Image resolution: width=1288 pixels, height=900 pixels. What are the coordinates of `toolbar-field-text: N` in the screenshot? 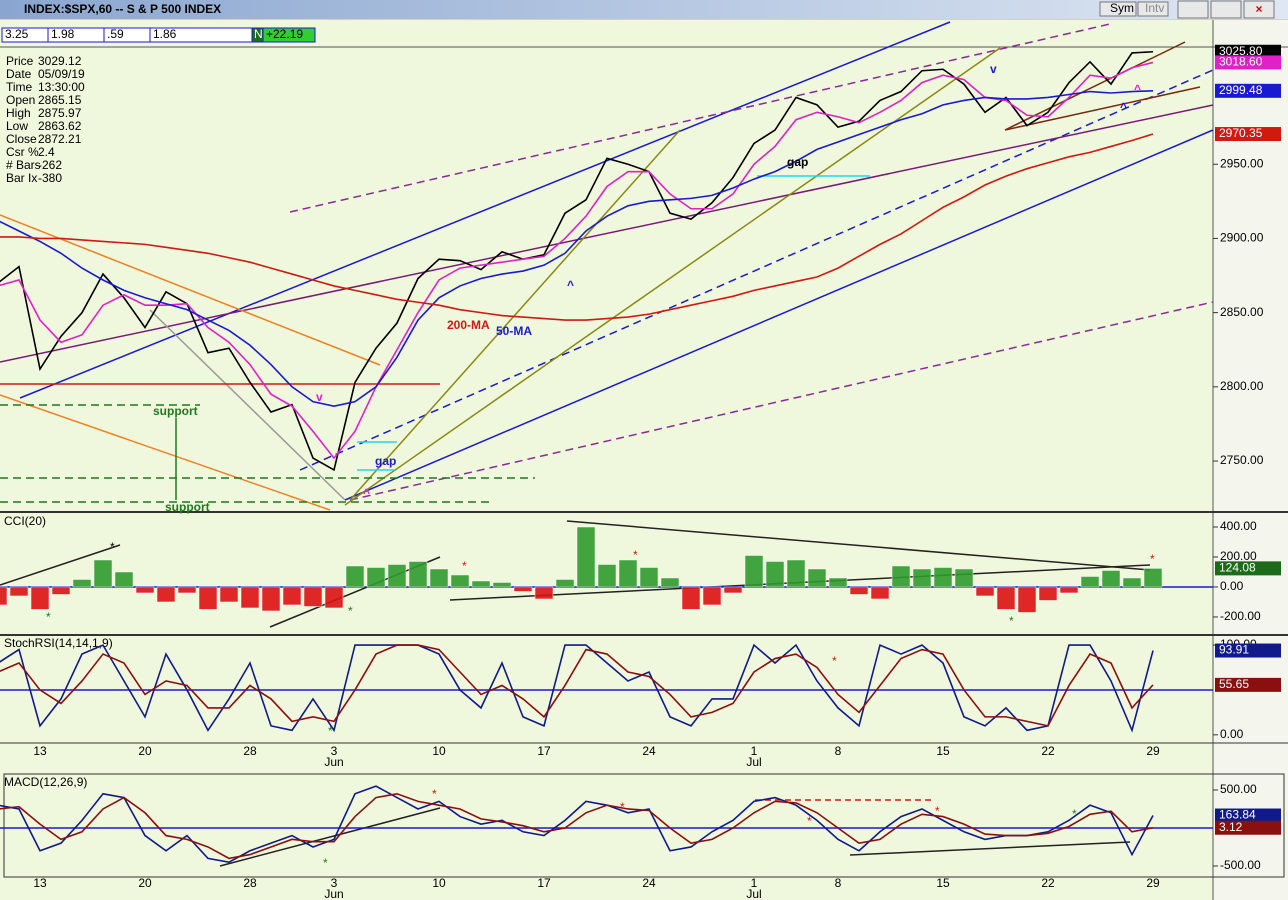 It's located at (258, 34).